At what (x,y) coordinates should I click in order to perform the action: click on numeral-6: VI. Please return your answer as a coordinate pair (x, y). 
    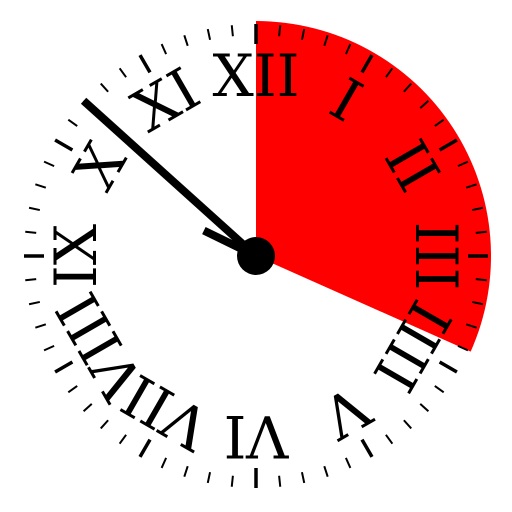
    Looking at the image, I should click on (257, 436).